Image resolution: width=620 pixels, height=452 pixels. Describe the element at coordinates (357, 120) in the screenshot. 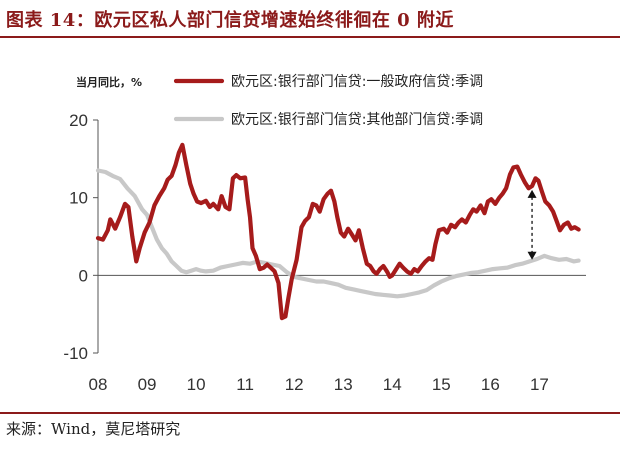

I see `legend-label-2: 欧元区:银行部门信贷:其他部门信贷:季调` at that location.